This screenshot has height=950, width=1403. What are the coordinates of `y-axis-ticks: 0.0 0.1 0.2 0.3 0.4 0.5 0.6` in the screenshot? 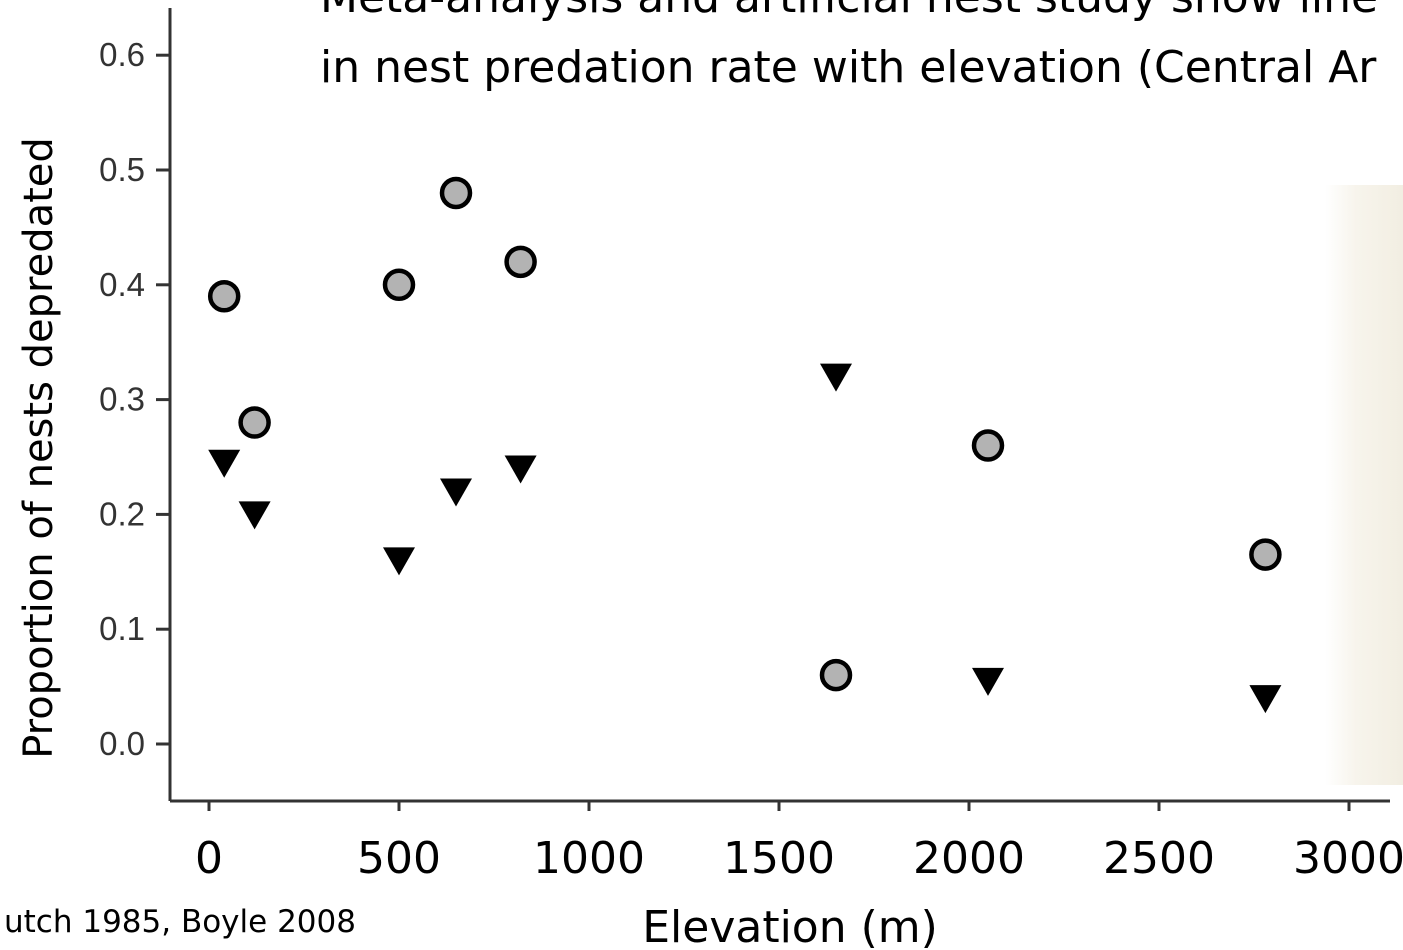 It's located at (134, 399).